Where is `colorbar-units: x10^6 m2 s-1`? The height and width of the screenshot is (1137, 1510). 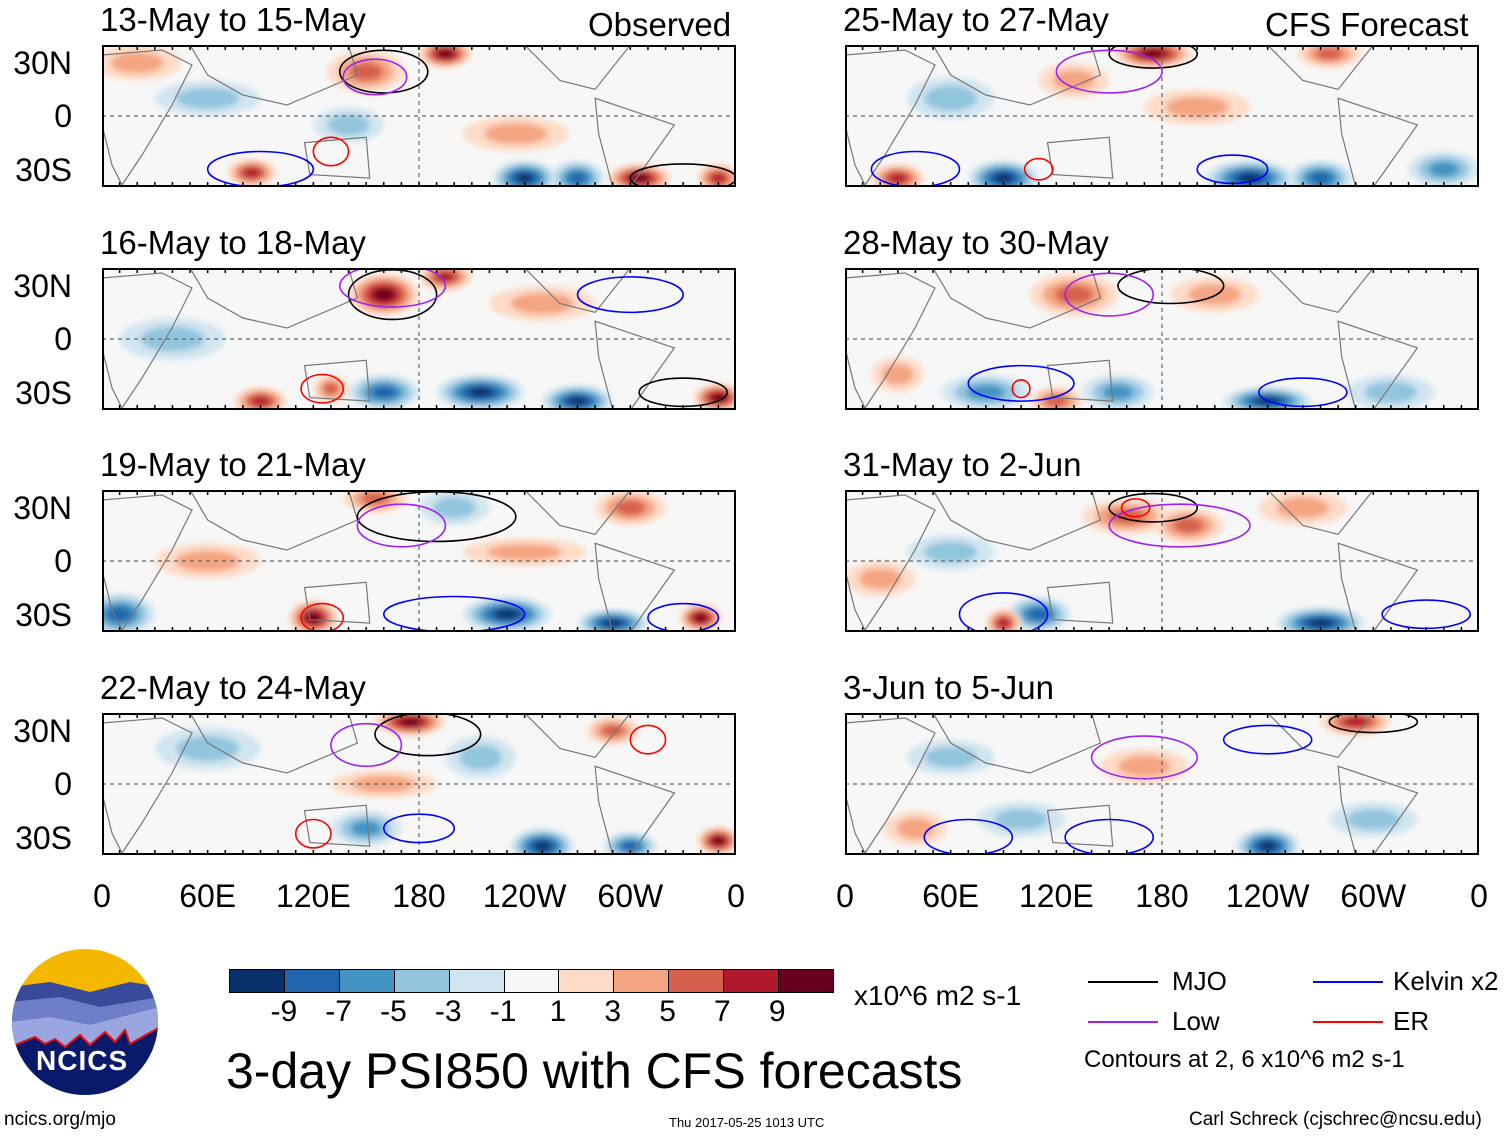
colorbar-units: x10^6 m2 s-1 is located at coordinates (938, 995).